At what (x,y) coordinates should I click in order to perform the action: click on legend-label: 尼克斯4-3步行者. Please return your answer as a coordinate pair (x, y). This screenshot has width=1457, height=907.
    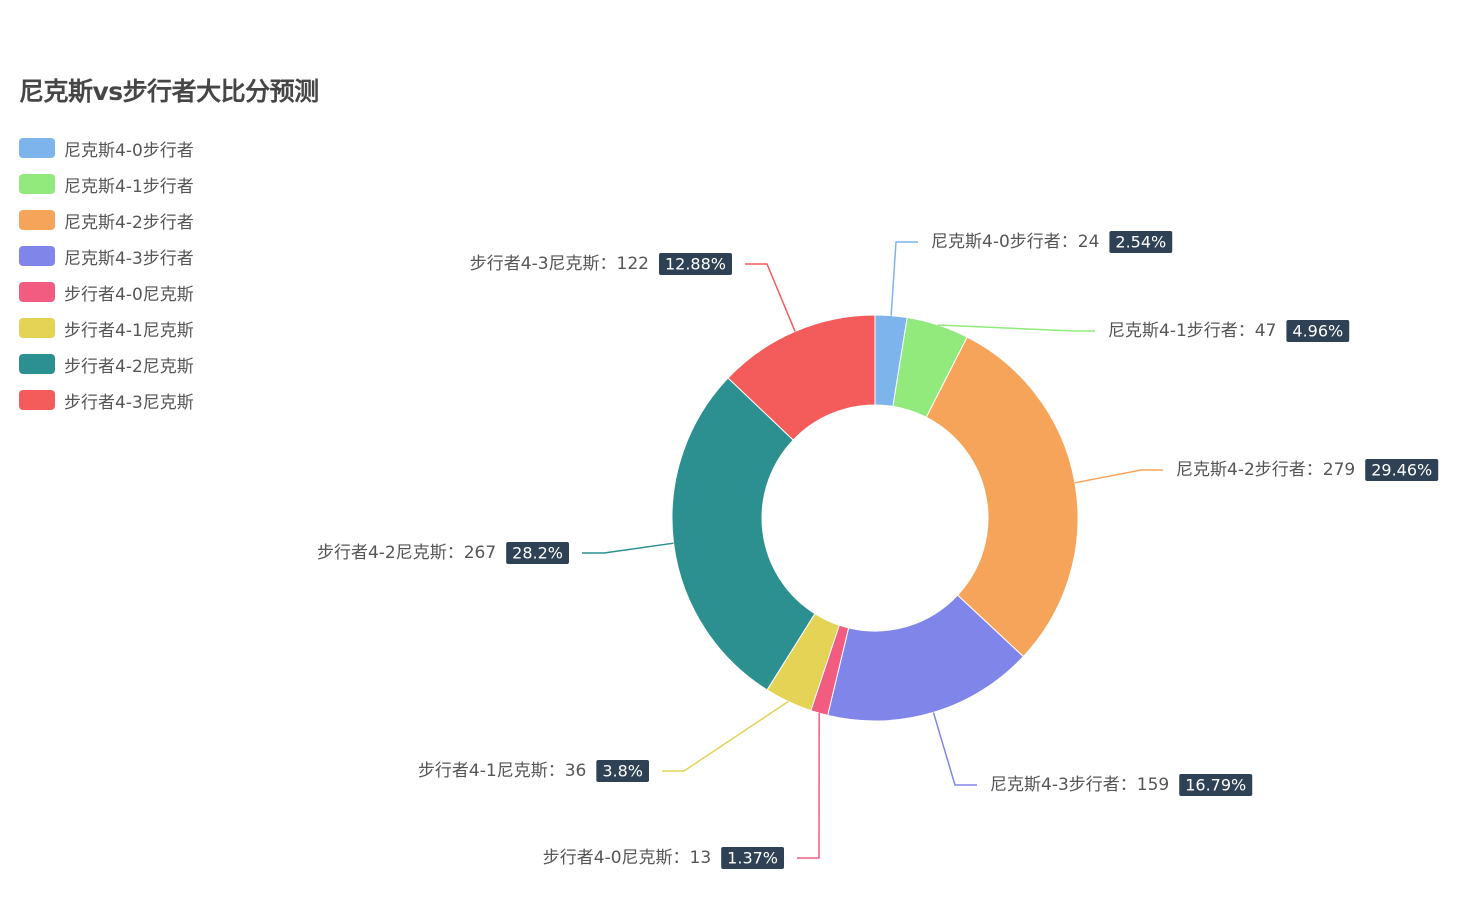
    Looking at the image, I should click on (129, 258).